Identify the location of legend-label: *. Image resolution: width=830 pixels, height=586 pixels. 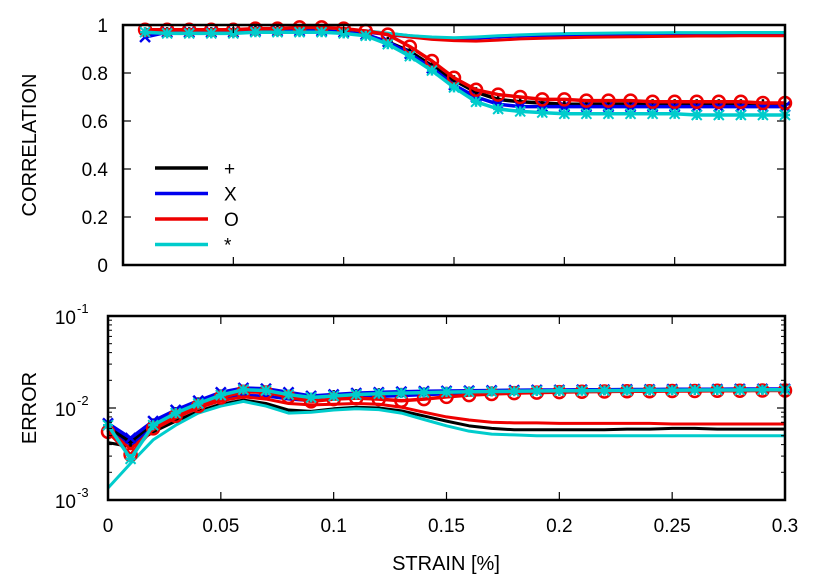
(228, 246).